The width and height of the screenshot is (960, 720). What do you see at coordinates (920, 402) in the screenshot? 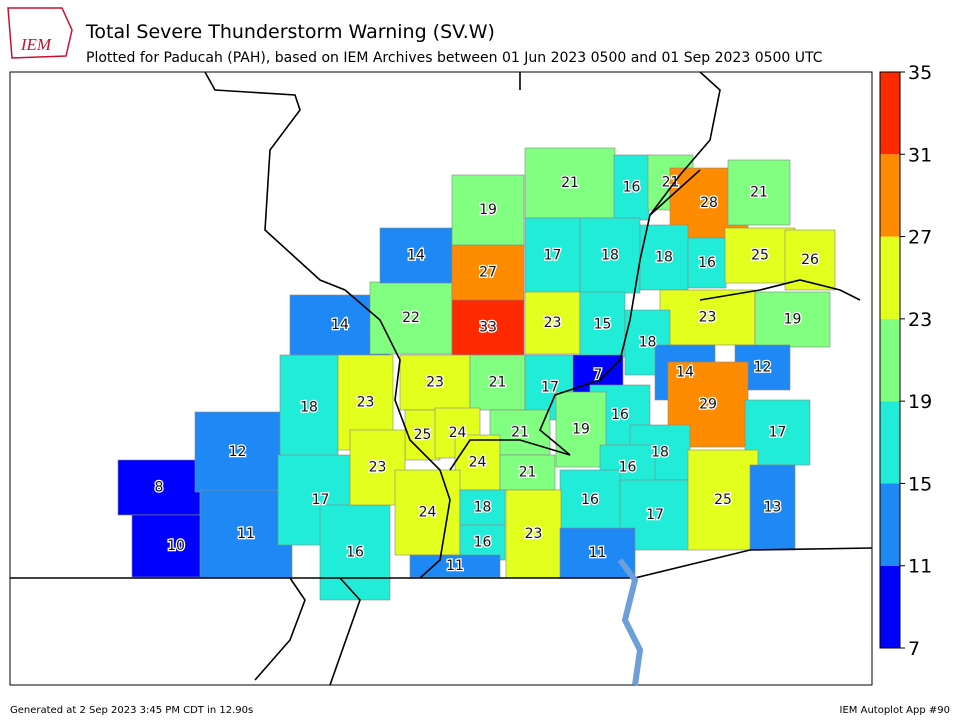
I see `colorbar-label: 19` at bounding box center [920, 402].